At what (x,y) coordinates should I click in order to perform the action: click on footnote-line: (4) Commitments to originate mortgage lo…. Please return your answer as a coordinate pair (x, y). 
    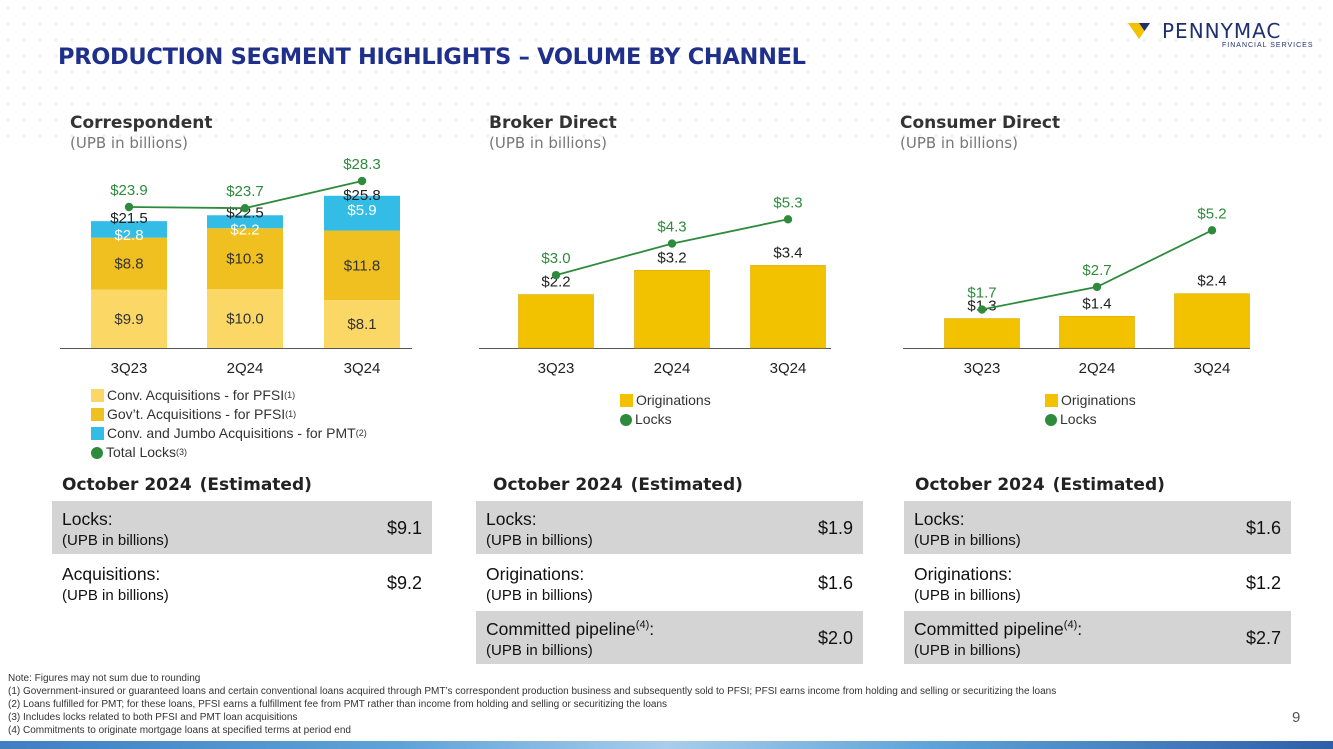
    Looking at the image, I should click on (179, 730).